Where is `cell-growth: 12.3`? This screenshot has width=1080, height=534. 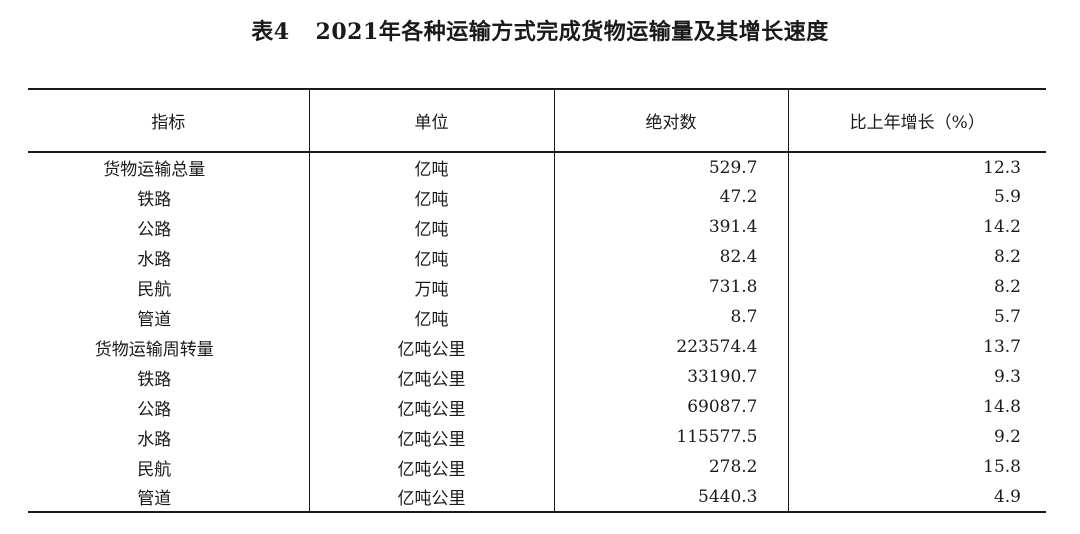 cell-growth: 12.3 is located at coordinates (916, 167).